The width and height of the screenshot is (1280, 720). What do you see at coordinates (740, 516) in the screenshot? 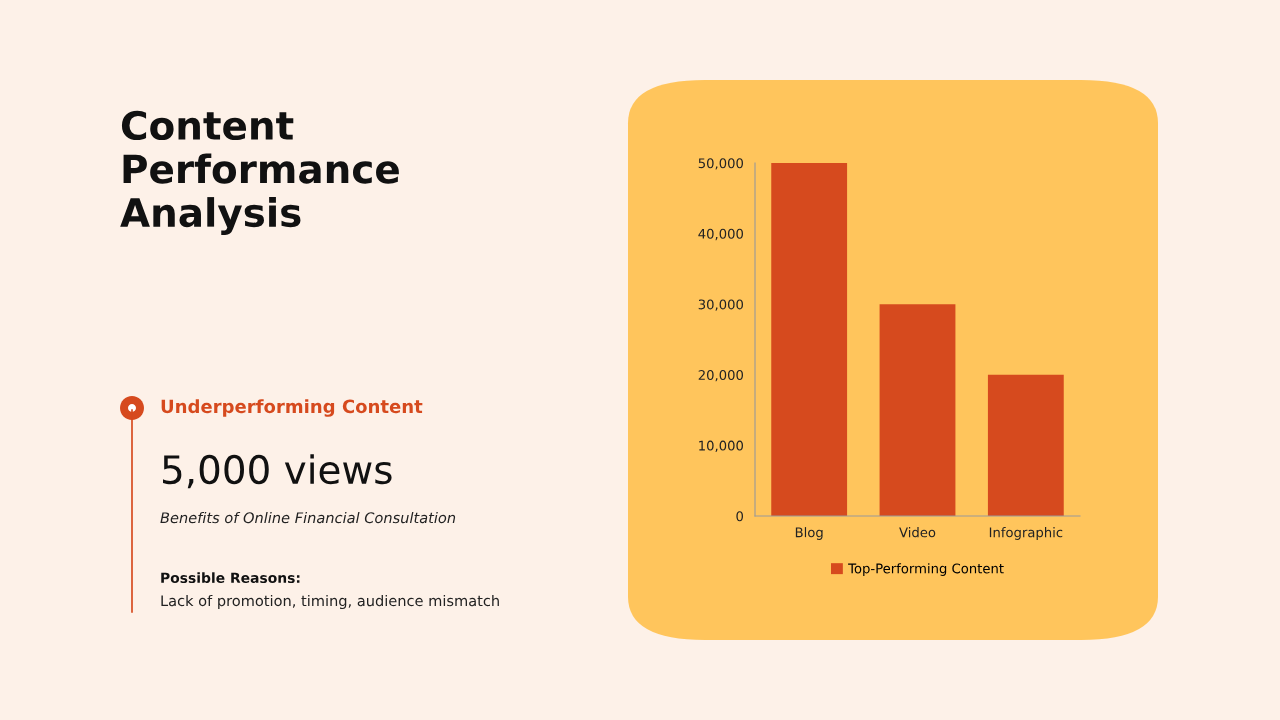
I see `y-tick-label: 0` at bounding box center [740, 516].